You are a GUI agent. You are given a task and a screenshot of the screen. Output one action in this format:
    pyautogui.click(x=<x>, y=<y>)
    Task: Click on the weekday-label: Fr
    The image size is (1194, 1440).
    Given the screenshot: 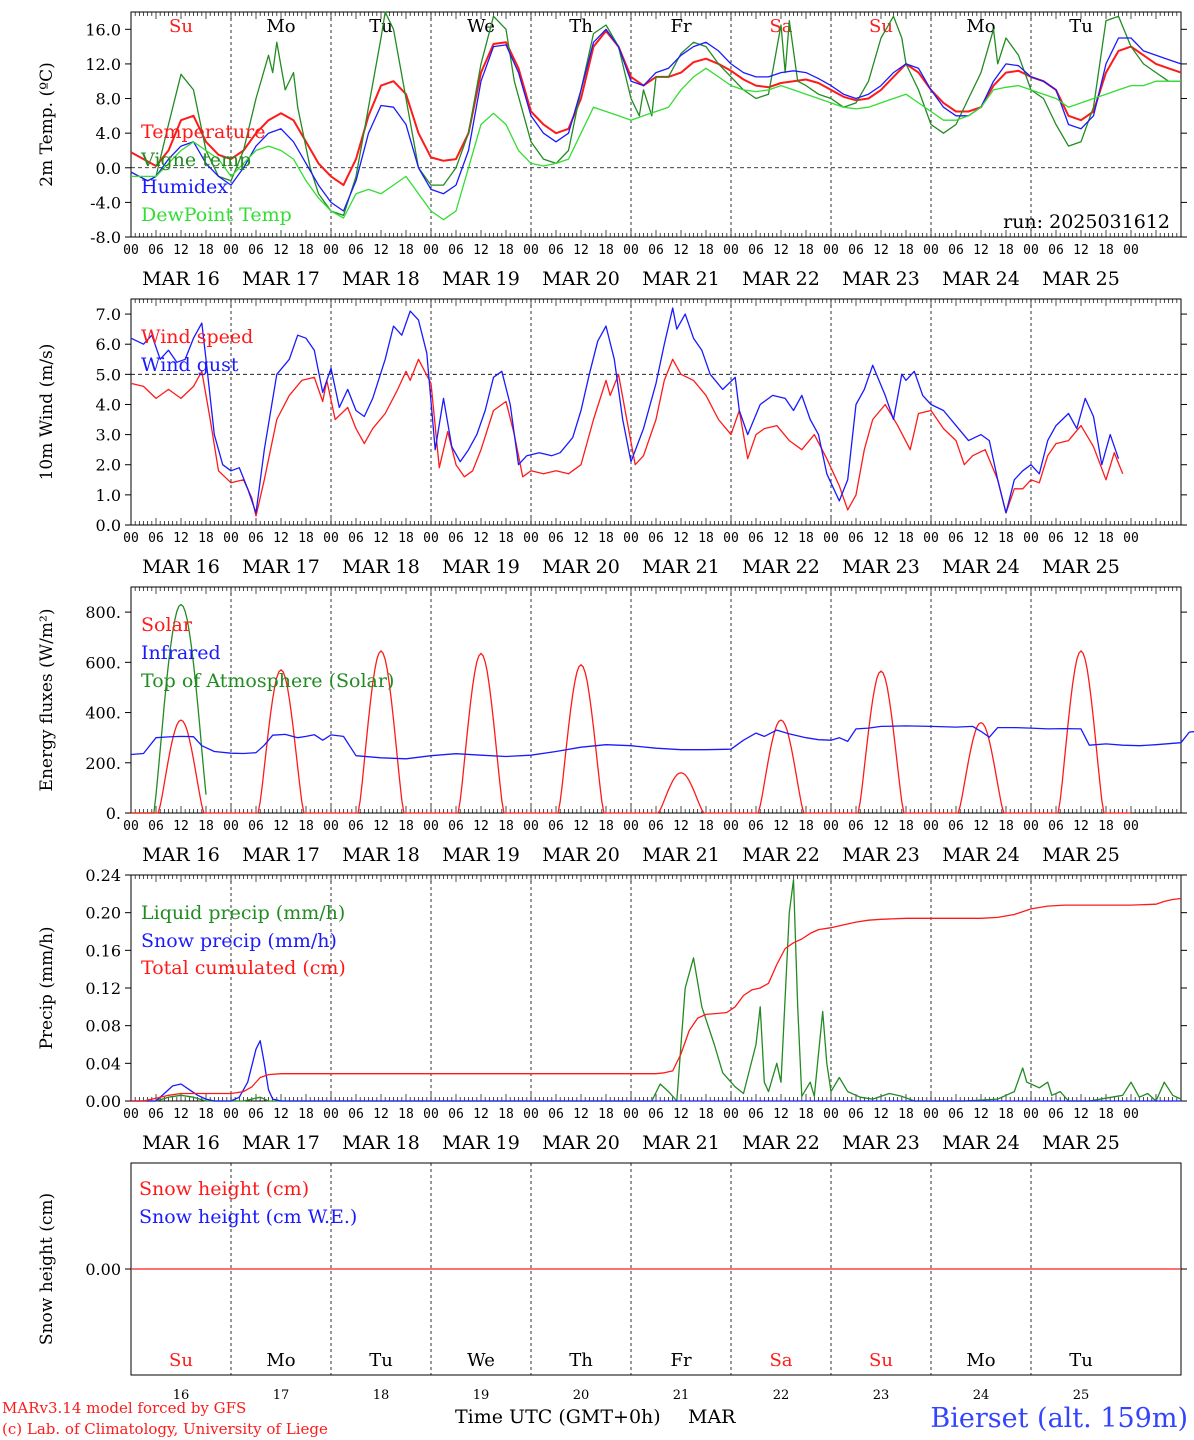 What is the action you would take?
    pyautogui.click(x=680, y=26)
    